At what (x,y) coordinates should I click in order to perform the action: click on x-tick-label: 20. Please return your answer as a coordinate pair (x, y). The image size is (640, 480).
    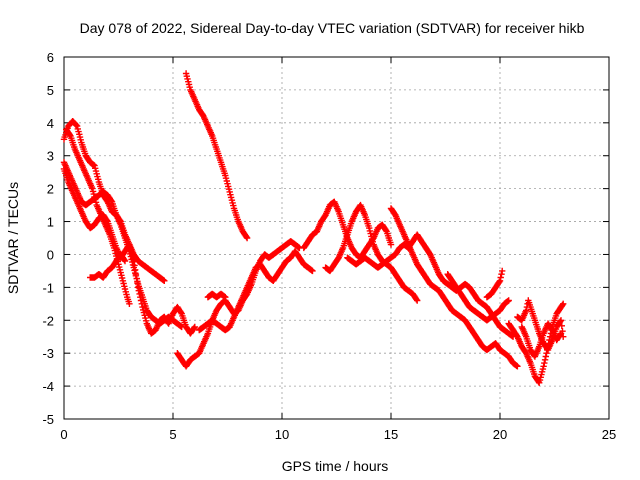
    Looking at the image, I should click on (500, 434).